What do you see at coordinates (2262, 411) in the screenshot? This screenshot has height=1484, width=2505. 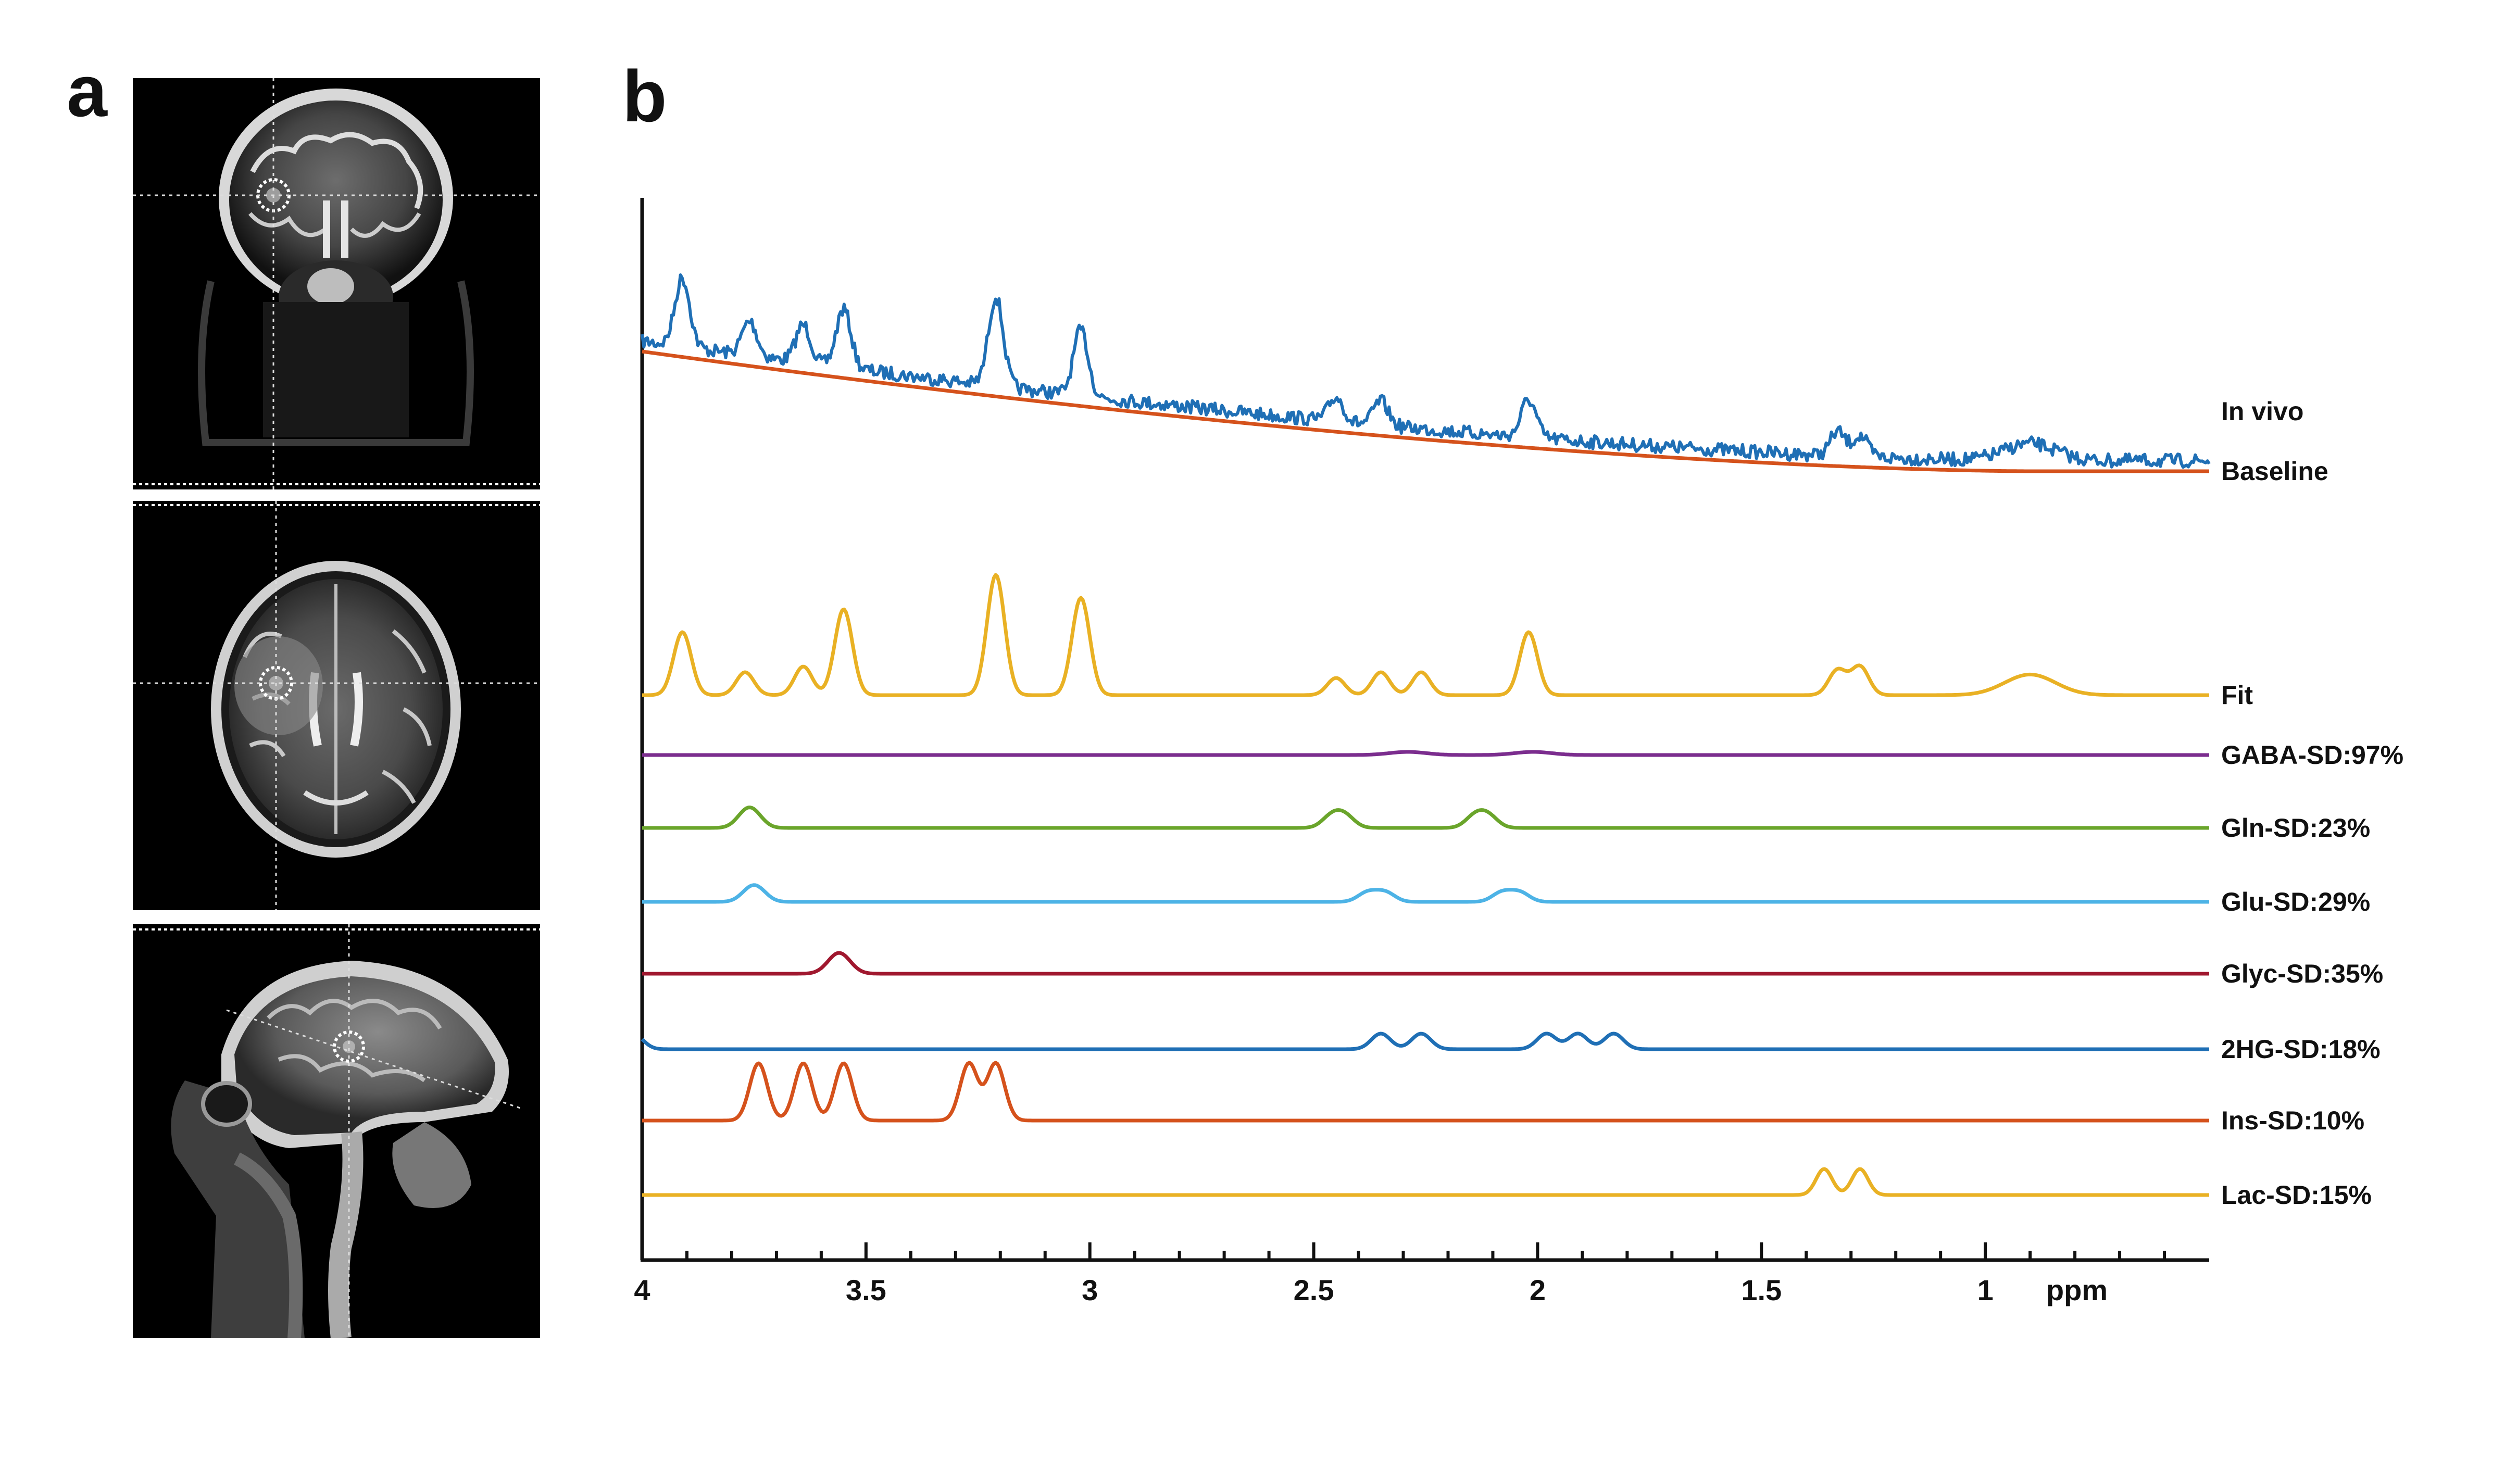 I see `trace-label-in-vivo: In vivo` at bounding box center [2262, 411].